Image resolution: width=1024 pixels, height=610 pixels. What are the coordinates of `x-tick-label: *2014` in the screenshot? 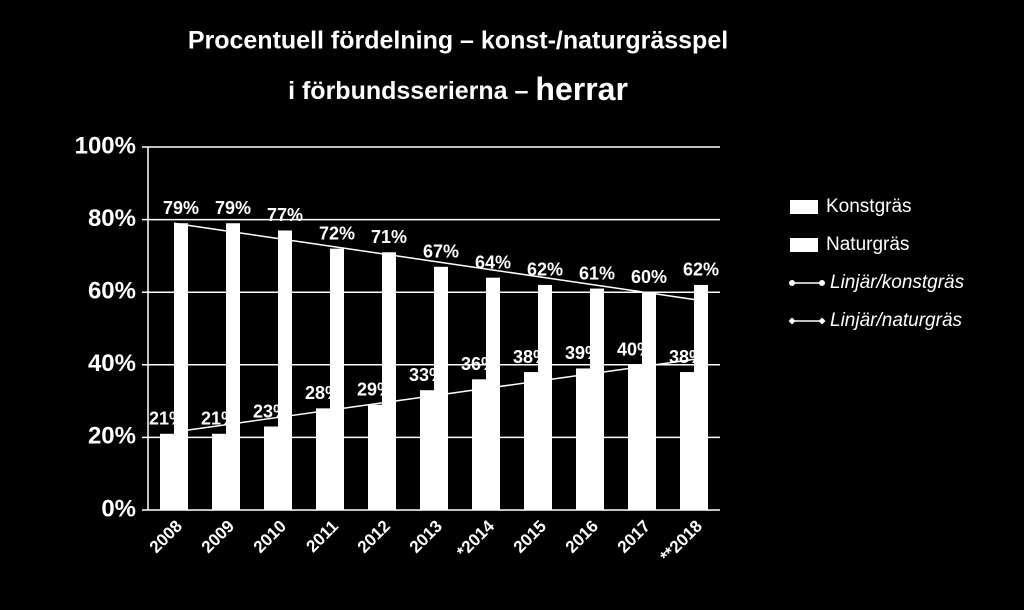 It's located at (475, 538).